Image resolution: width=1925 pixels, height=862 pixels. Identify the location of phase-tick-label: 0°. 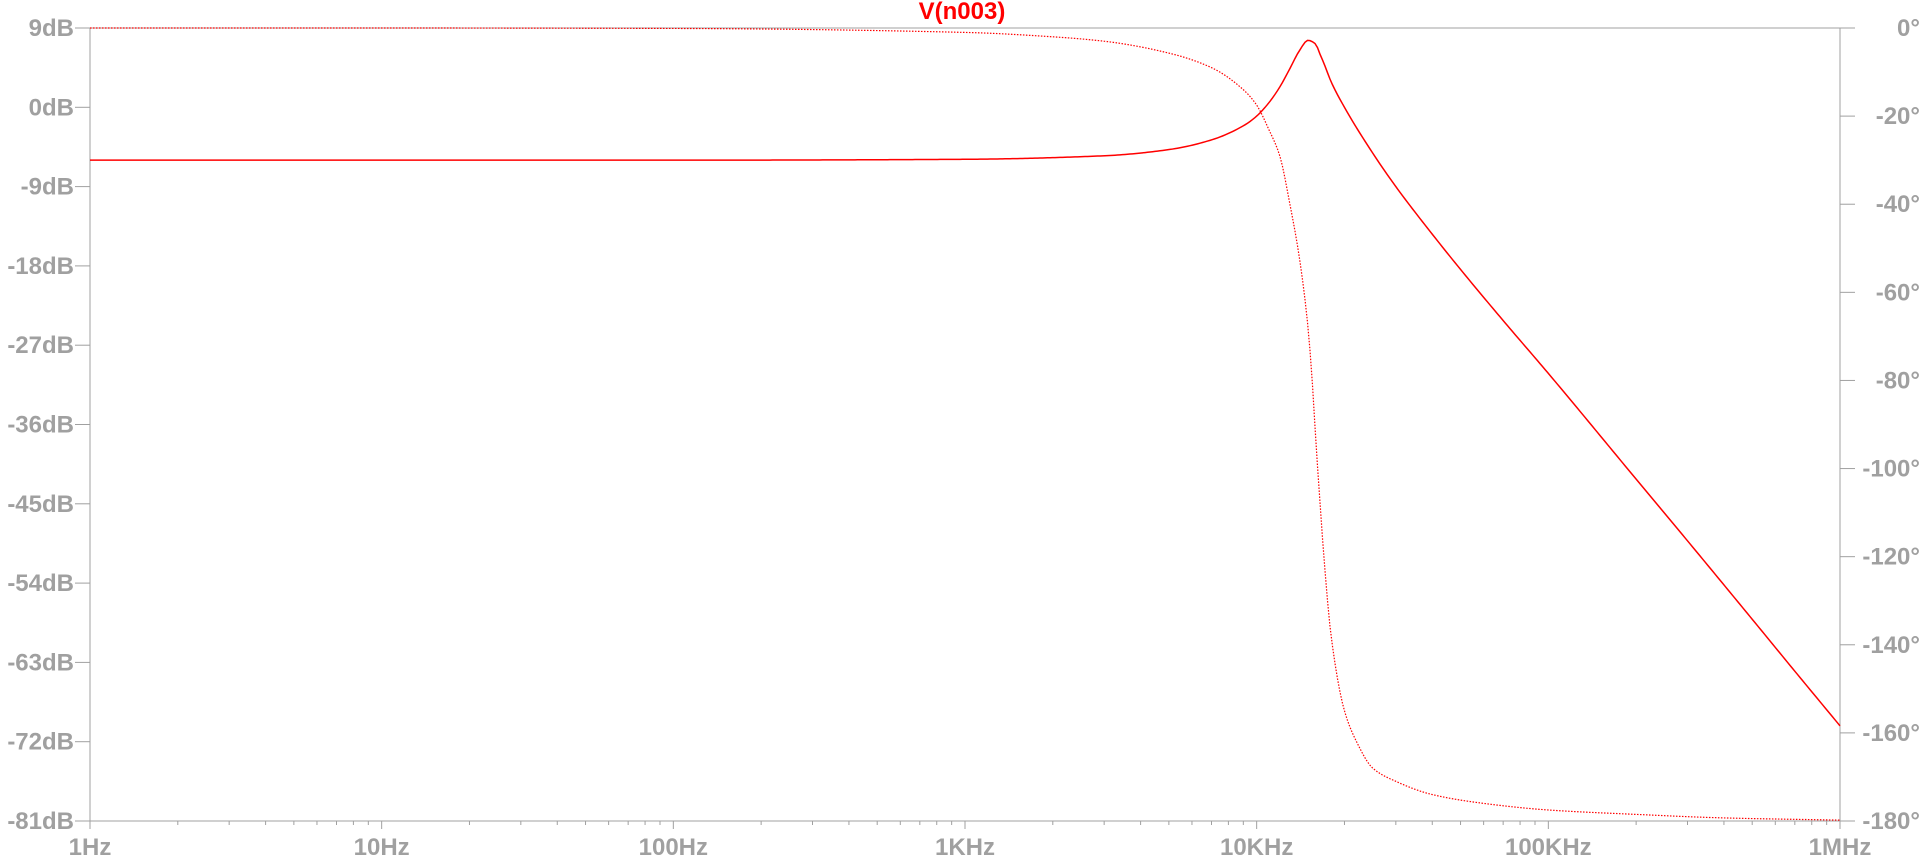
(1908, 28).